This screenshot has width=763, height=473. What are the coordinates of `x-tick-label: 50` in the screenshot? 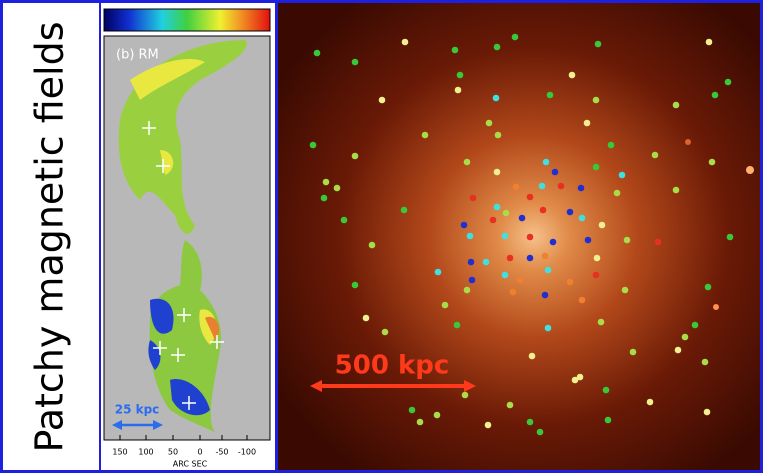 It's located at (173, 452).